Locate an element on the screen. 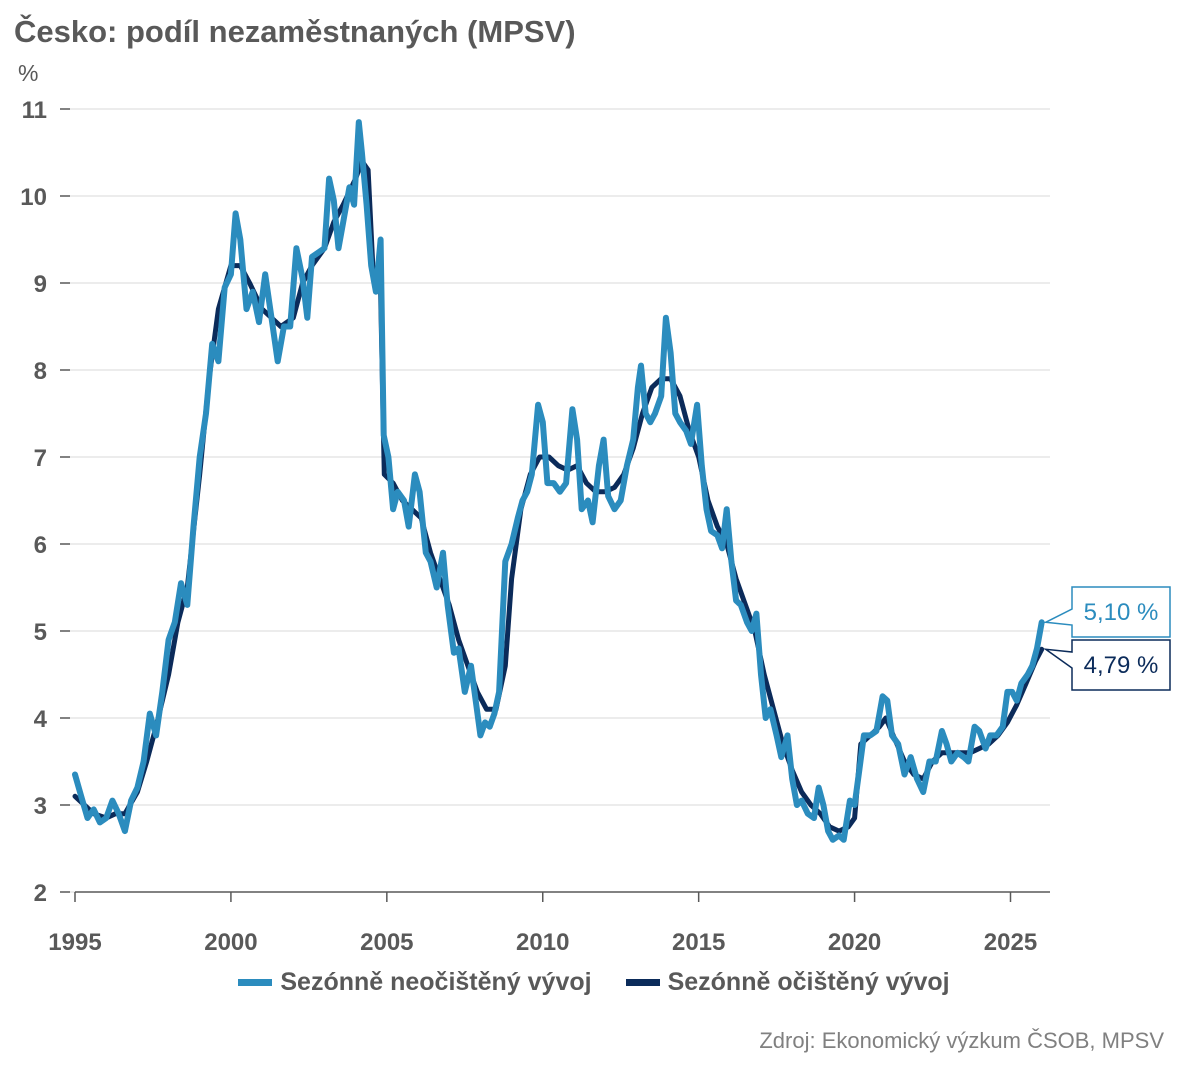 Image resolution: width=1188 pixels, height=1080 pixels. x-tick-label: 2025 is located at coordinates (1010, 942).